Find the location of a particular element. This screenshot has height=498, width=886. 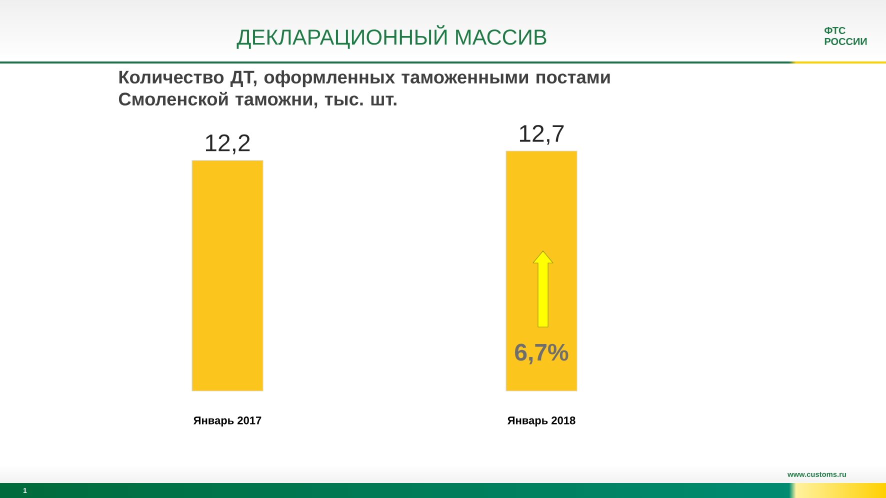

x-tick-label: Январь 2017 is located at coordinates (228, 421).